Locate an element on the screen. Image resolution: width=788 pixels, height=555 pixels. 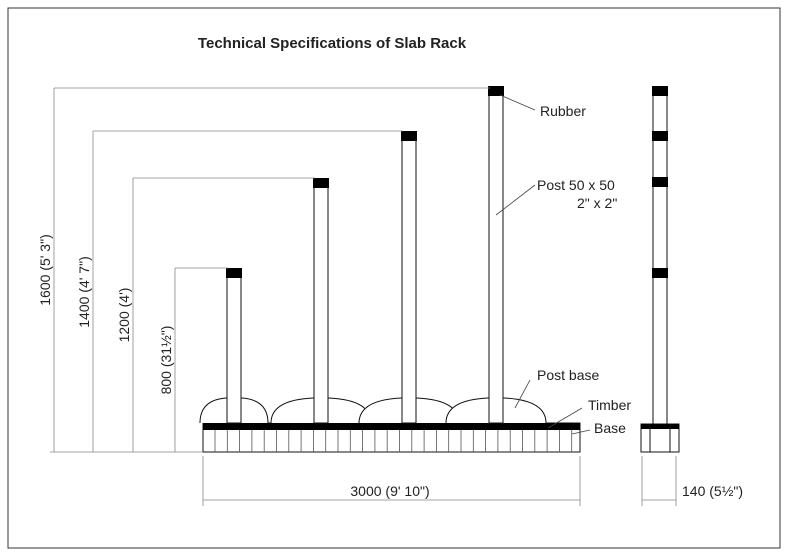
part-label: 2" x 2" is located at coordinates (597, 203).